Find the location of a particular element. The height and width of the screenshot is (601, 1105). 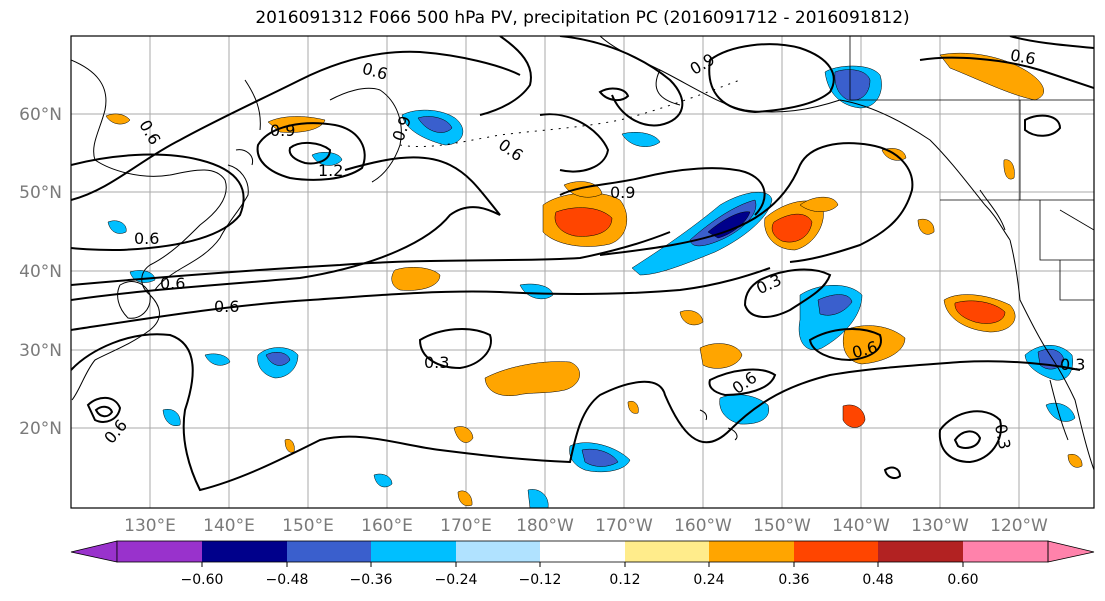

lon-label: 140°W is located at coordinates (861, 526).